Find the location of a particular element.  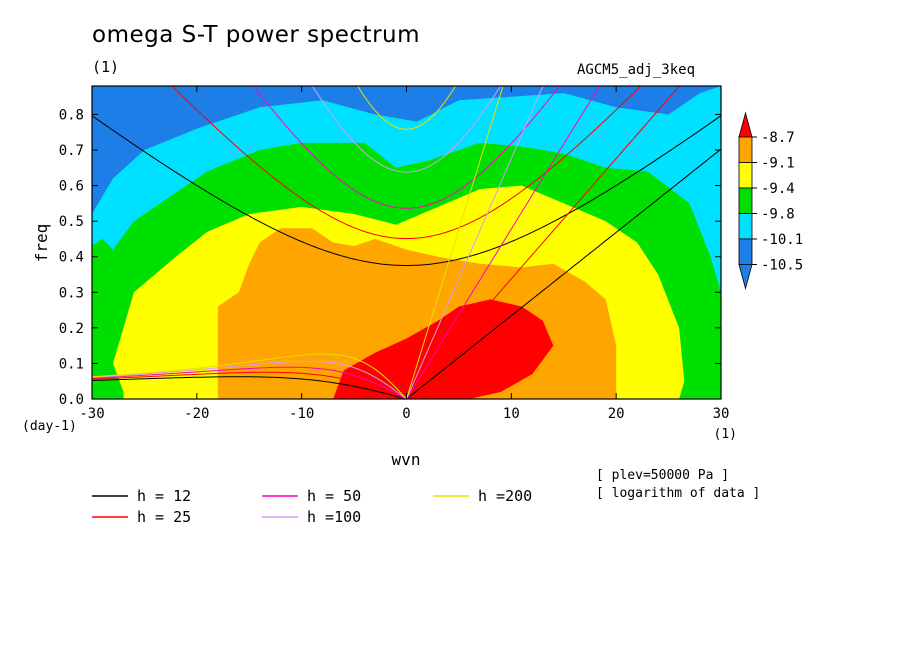

x-tick-label: 30 is located at coordinates (721, 414).